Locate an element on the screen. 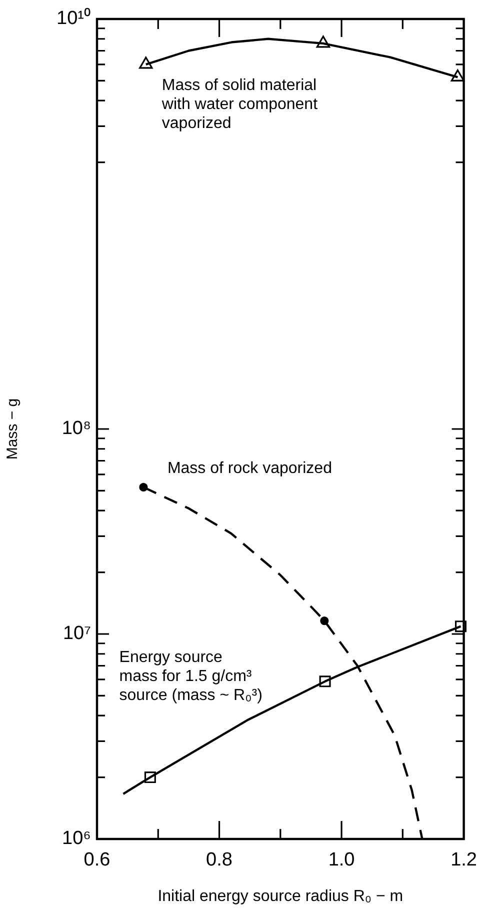  y-tick-label: 10¹⁰ is located at coordinates (73, 18).